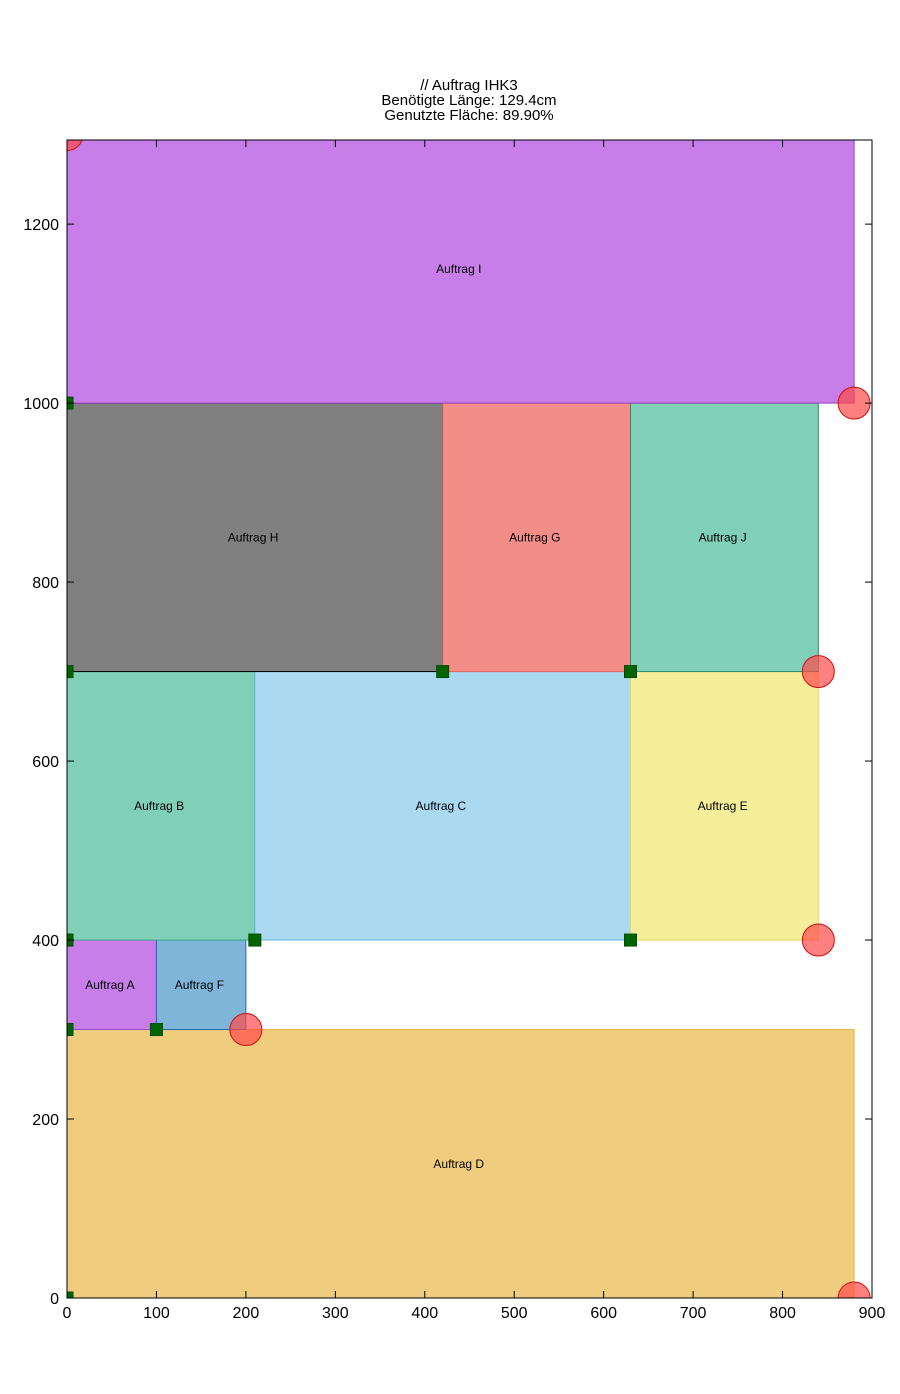 This screenshot has height=1394, width=900. Describe the element at coordinates (67, 1313) in the screenshot. I see `x-tick-label-0: 0` at that location.